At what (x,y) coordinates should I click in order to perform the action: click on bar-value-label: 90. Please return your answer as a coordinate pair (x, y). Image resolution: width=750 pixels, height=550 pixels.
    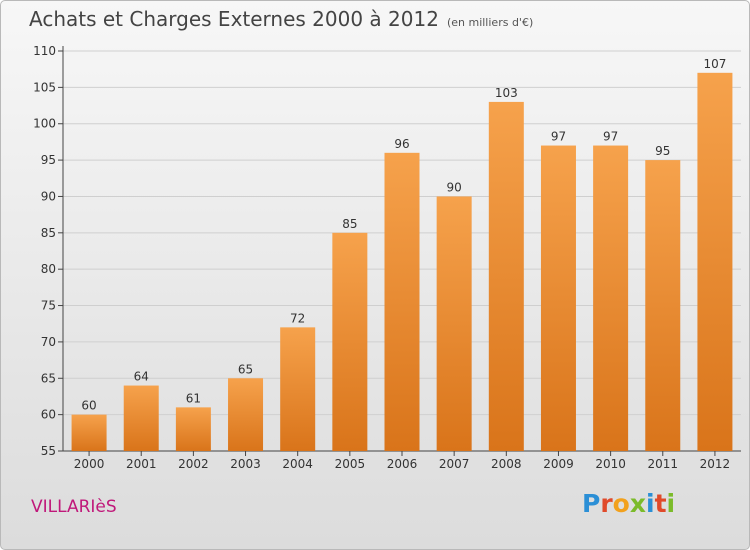
    Looking at the image, I should click on (454, 187).